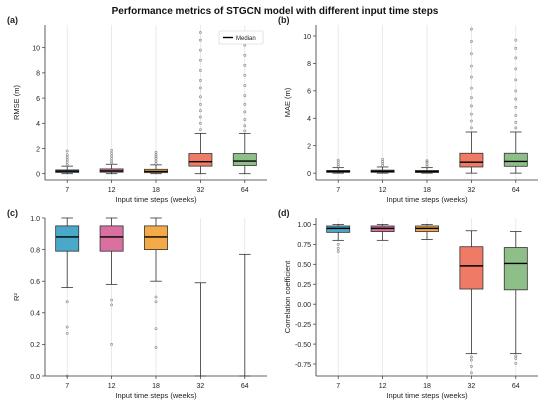 This screenshot has height=402, width=550. I want to click on y-tick-label: 0.25, so click(304, 285).